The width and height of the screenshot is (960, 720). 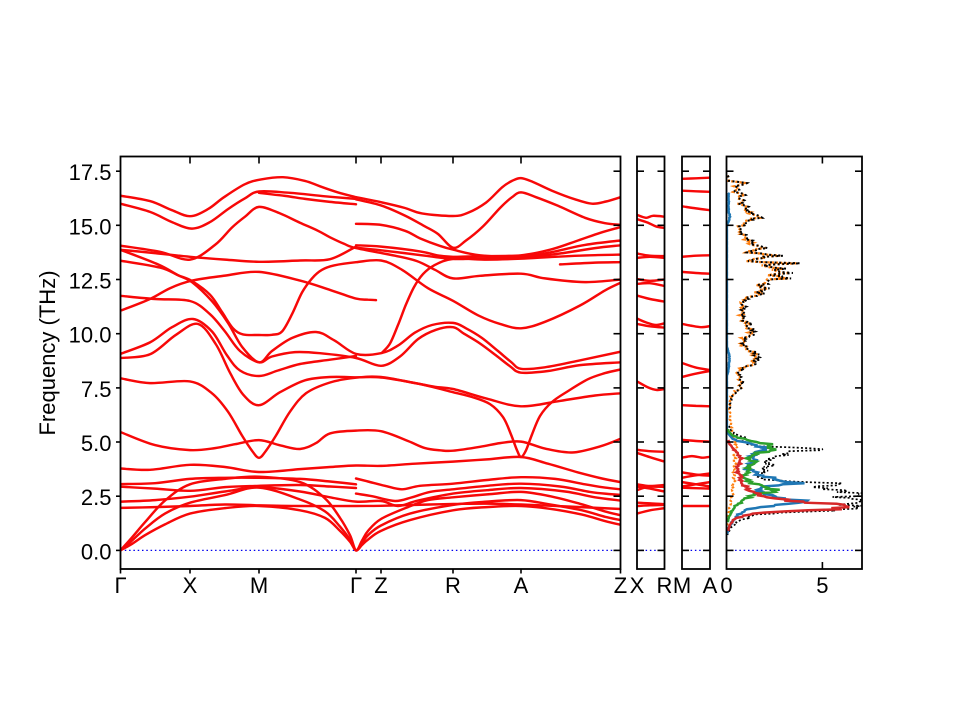 I want to click on svg-text: 2.5, so click(x=96, y=497).